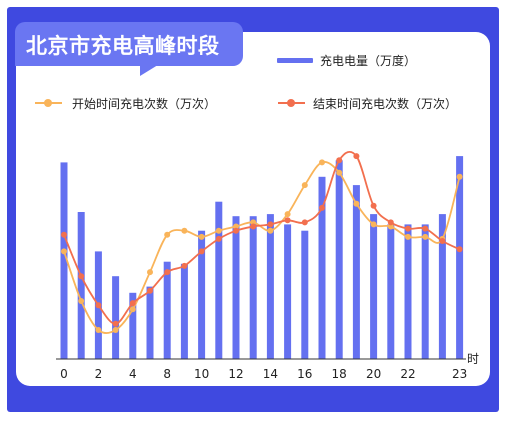  What do you see at coordinates (385, 103) in the screenshot?
I see `legend-end-label: 结束时间充电次数（万次）` at bounding box center [385, 103].